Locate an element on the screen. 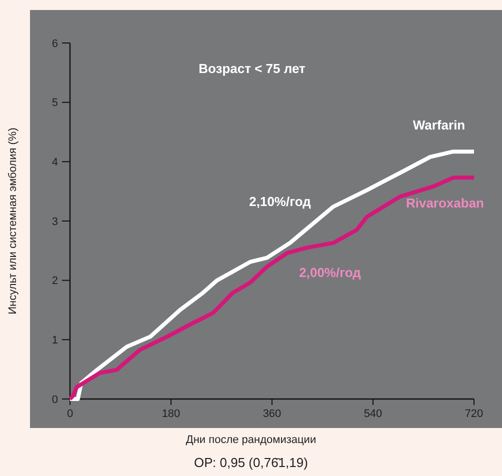 The height and width of the screenshot is (476, 502). x-tick-label: 360 is located at coordinates (272, 414).